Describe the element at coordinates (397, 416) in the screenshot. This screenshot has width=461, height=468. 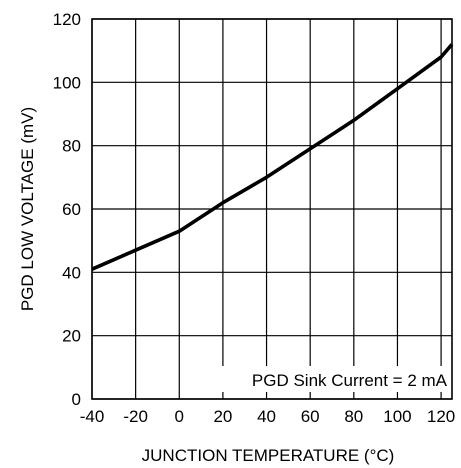
I see `x-tick-label: 100` at that location.